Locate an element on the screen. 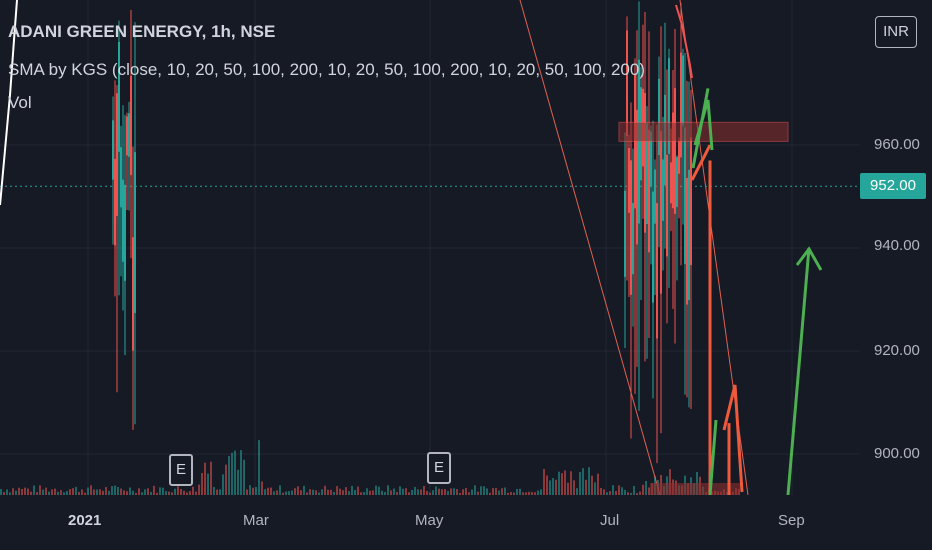 This screenshot has width=932, height=550. arrow-head is located at coordinates (733, 438).